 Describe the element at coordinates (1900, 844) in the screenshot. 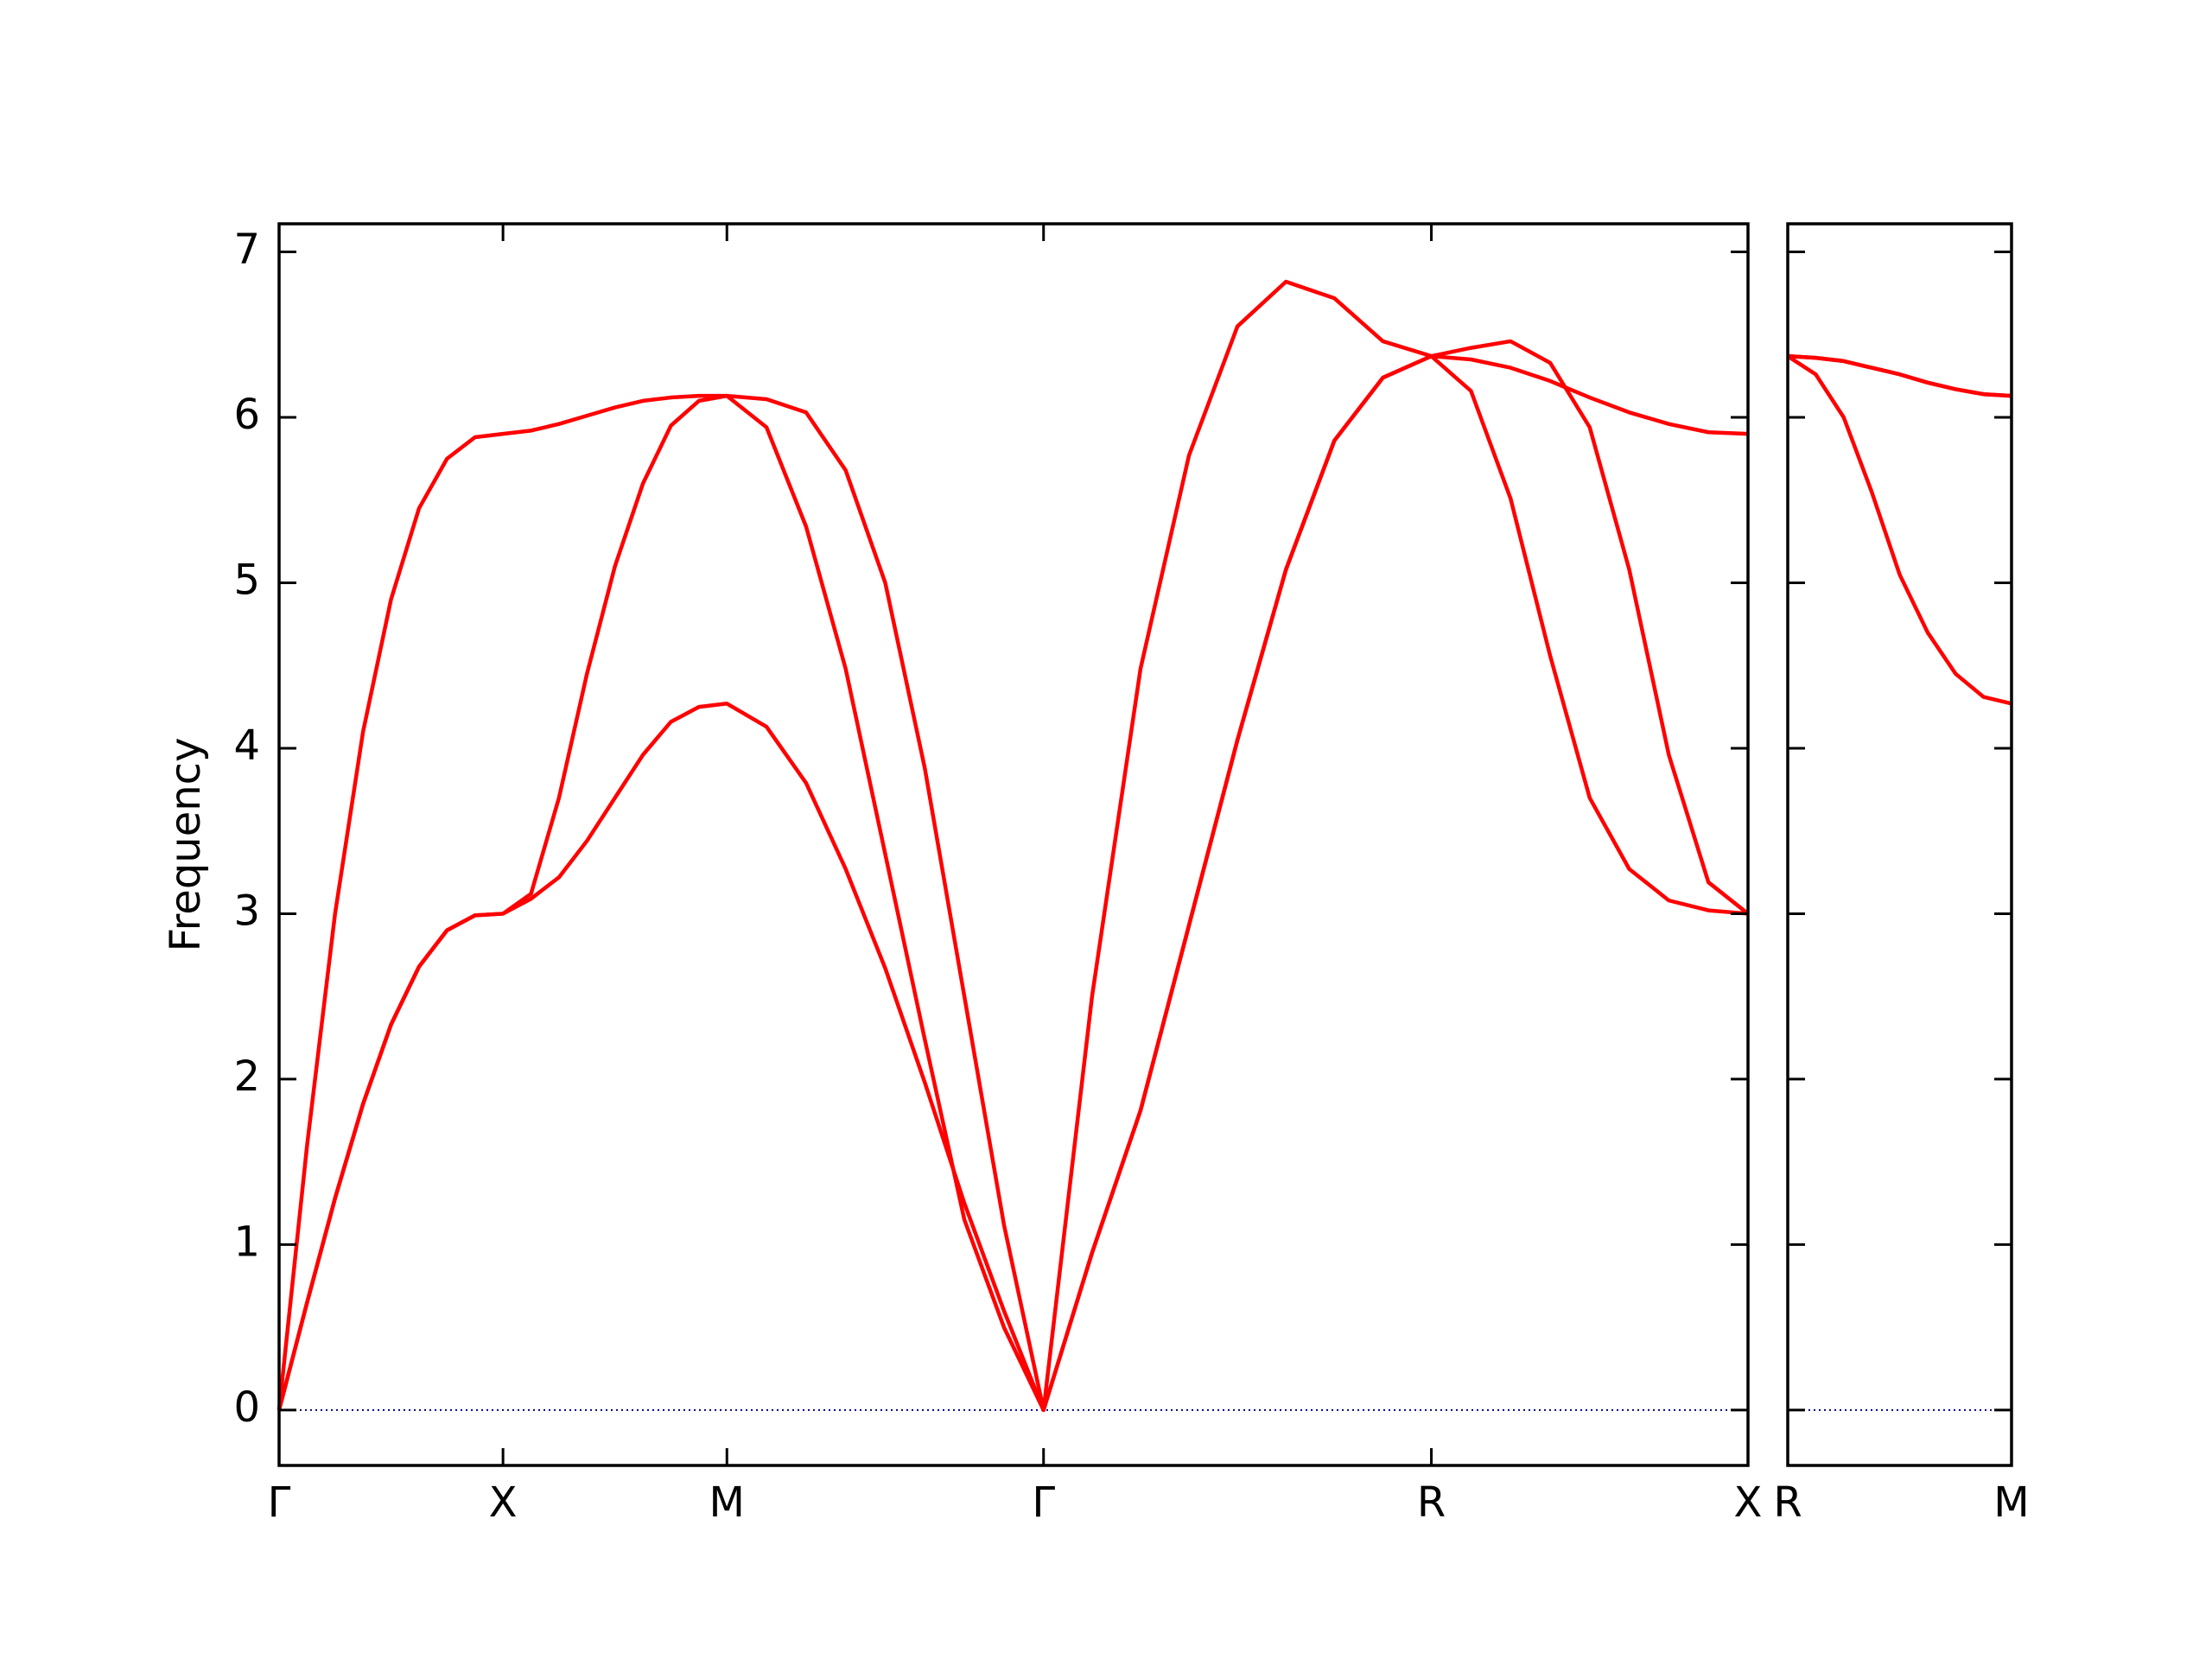

I see `axes-frame` at that location.